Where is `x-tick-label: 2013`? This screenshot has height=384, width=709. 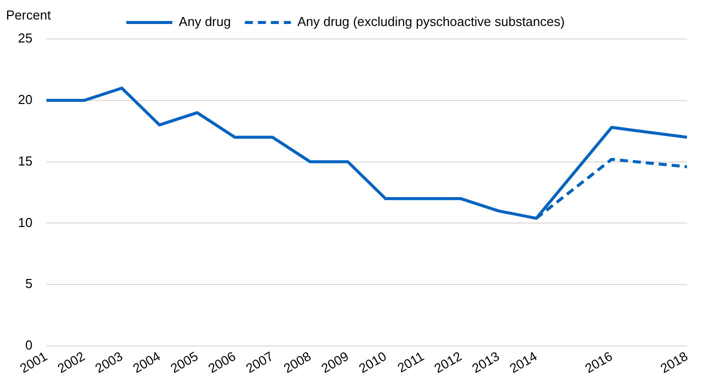 x-tick-label: 2013 is located at coordinates (485, 362).